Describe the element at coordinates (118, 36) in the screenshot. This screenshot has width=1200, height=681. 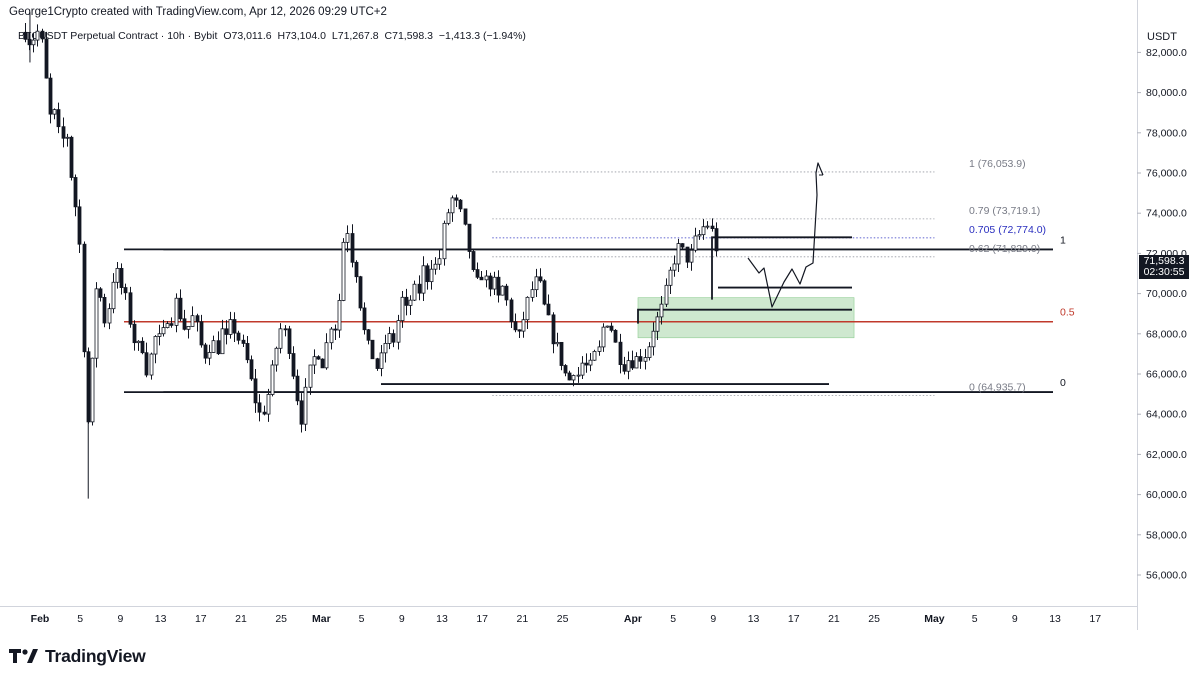
I see `symbol-name: BTCUSDT Perpetual Contract · 10h · Bybit` at that location.